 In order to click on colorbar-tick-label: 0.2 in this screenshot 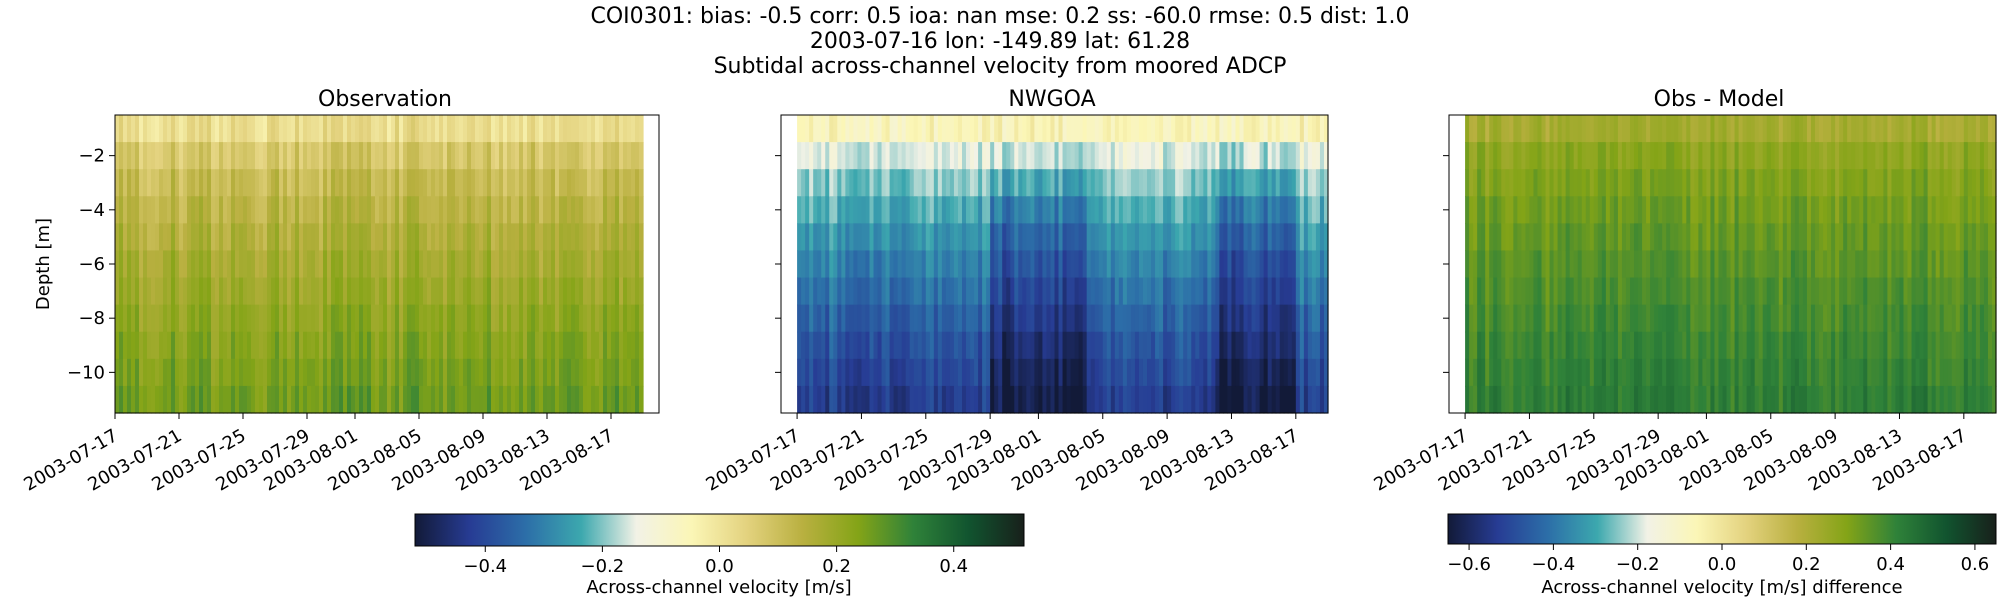, I will do `click(836, 566)`.